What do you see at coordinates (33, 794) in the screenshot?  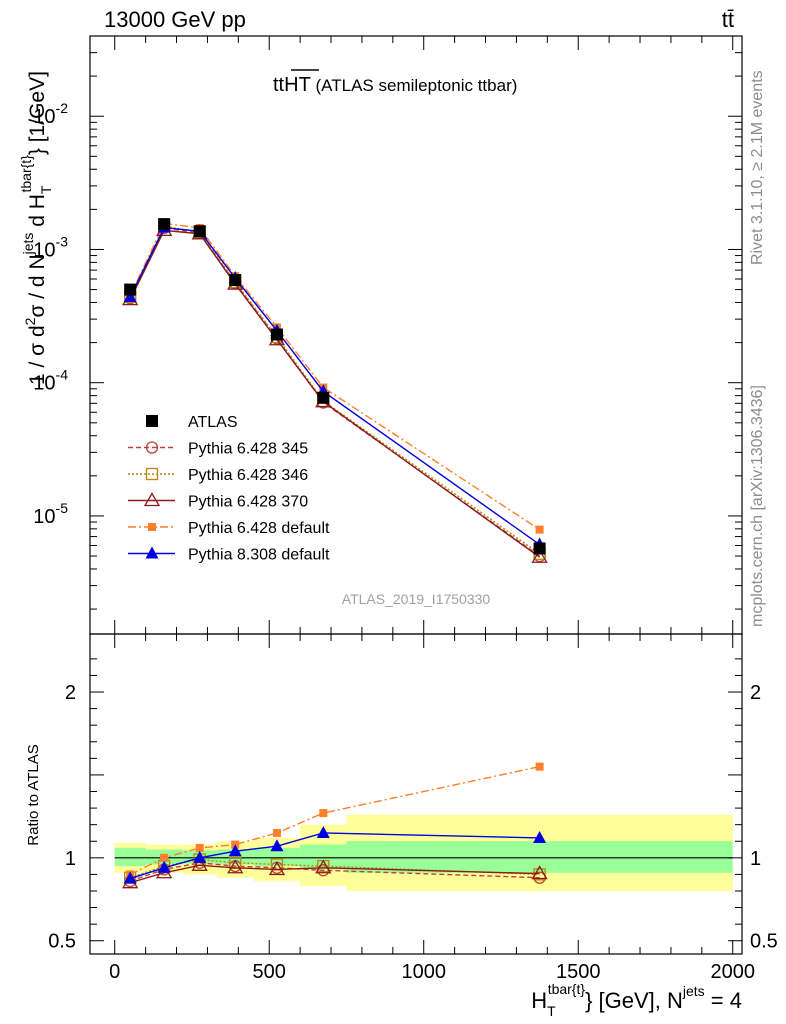 I see `ratio-ylabel: Ratio to ATLAS` at bounding box center [33, 794].